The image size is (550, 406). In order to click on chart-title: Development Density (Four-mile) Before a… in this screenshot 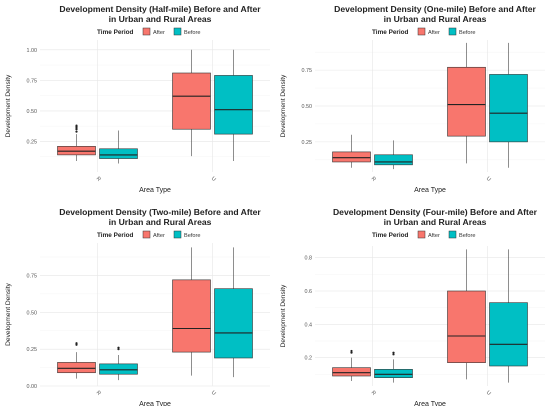, I will do `click(435, 217)`.